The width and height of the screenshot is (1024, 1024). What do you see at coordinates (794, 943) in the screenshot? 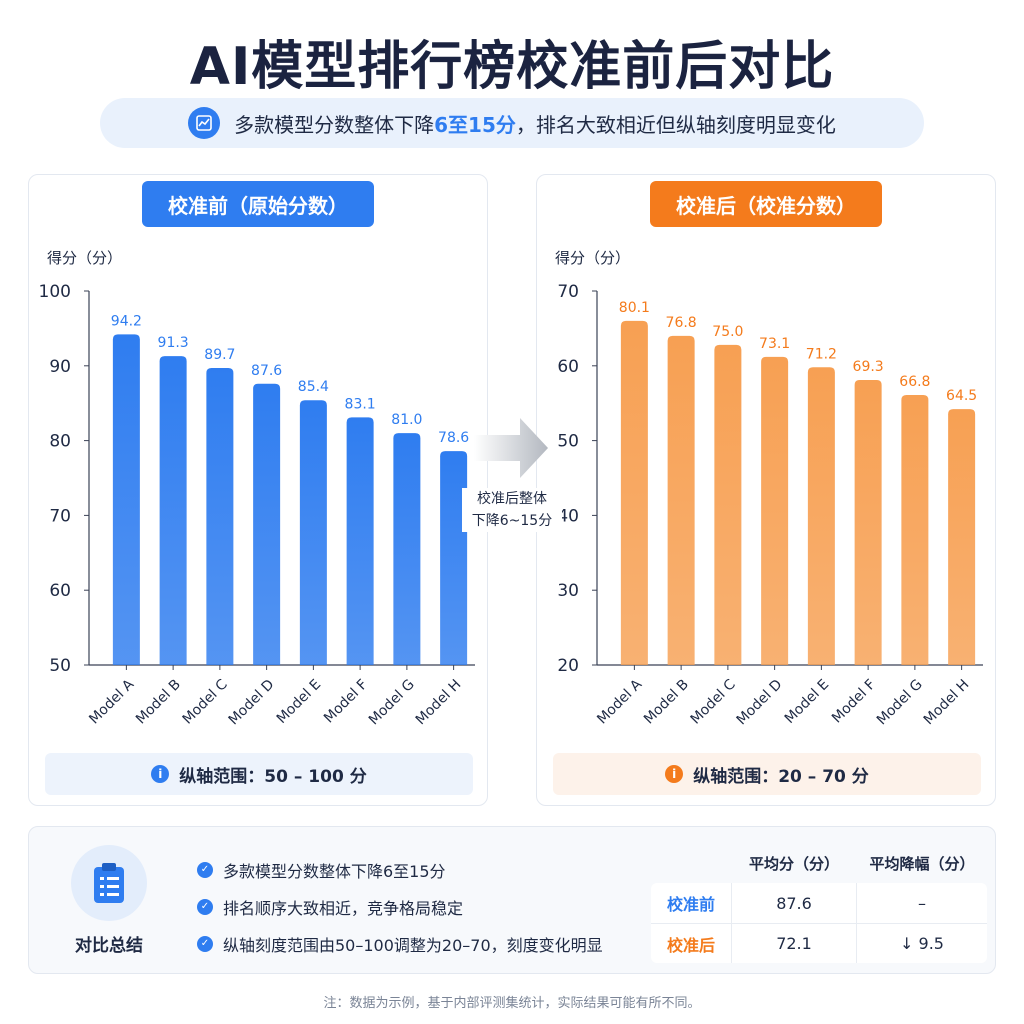
I see `row-avg-after: 72.1` at bounding box center [794, 943].